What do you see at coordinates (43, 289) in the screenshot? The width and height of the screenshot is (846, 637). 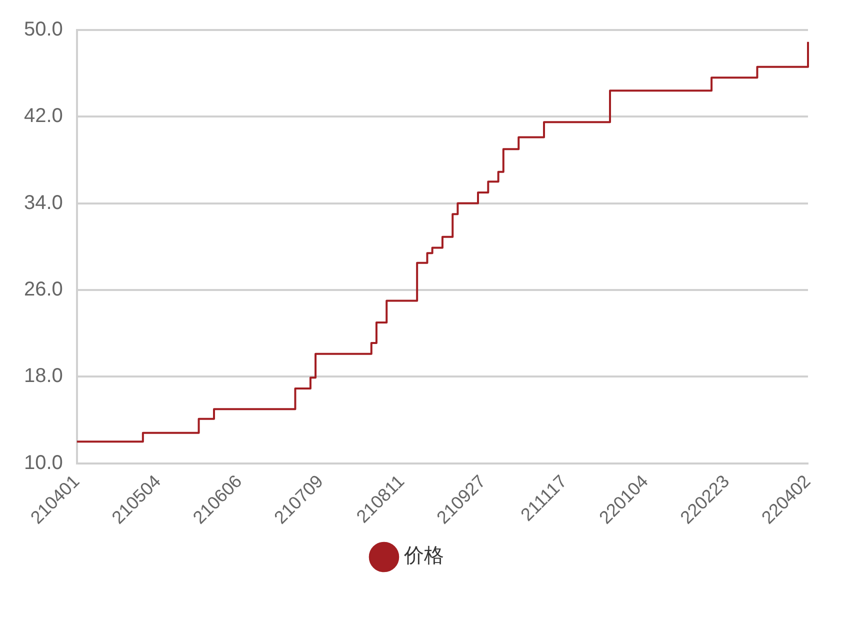 I see `y-tick-label: 26.0` at bounding box center [43, 289].